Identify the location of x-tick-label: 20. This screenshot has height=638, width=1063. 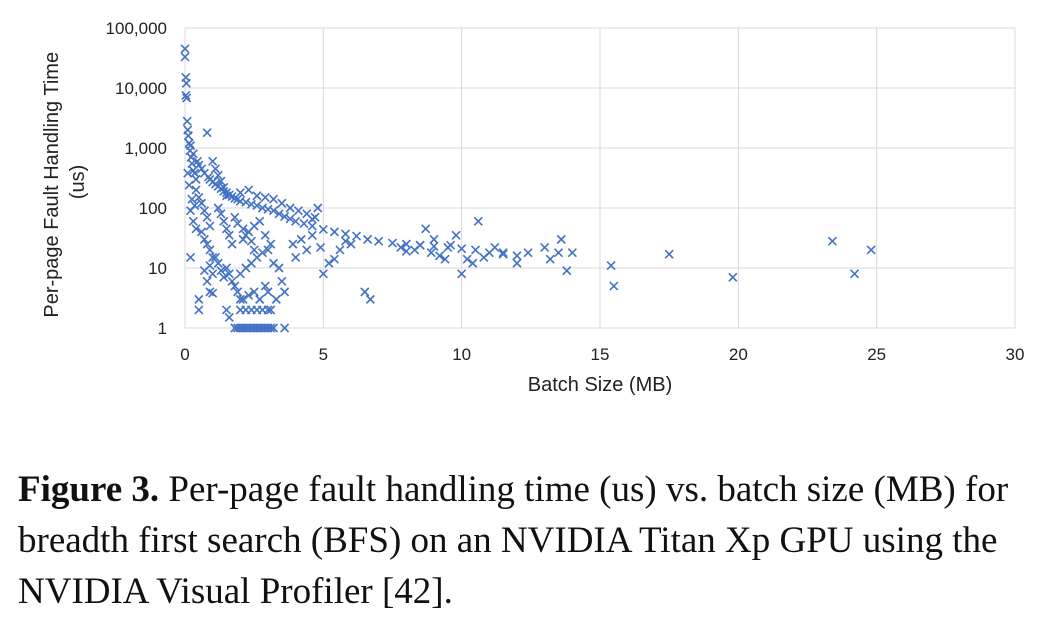
(738, 354).